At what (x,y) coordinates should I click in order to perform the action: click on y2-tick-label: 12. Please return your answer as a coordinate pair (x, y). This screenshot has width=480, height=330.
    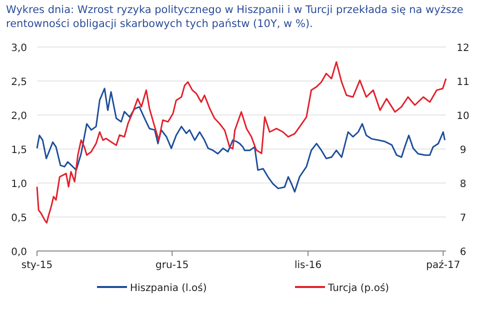
    Looking at the image, I should click on (463, 48).